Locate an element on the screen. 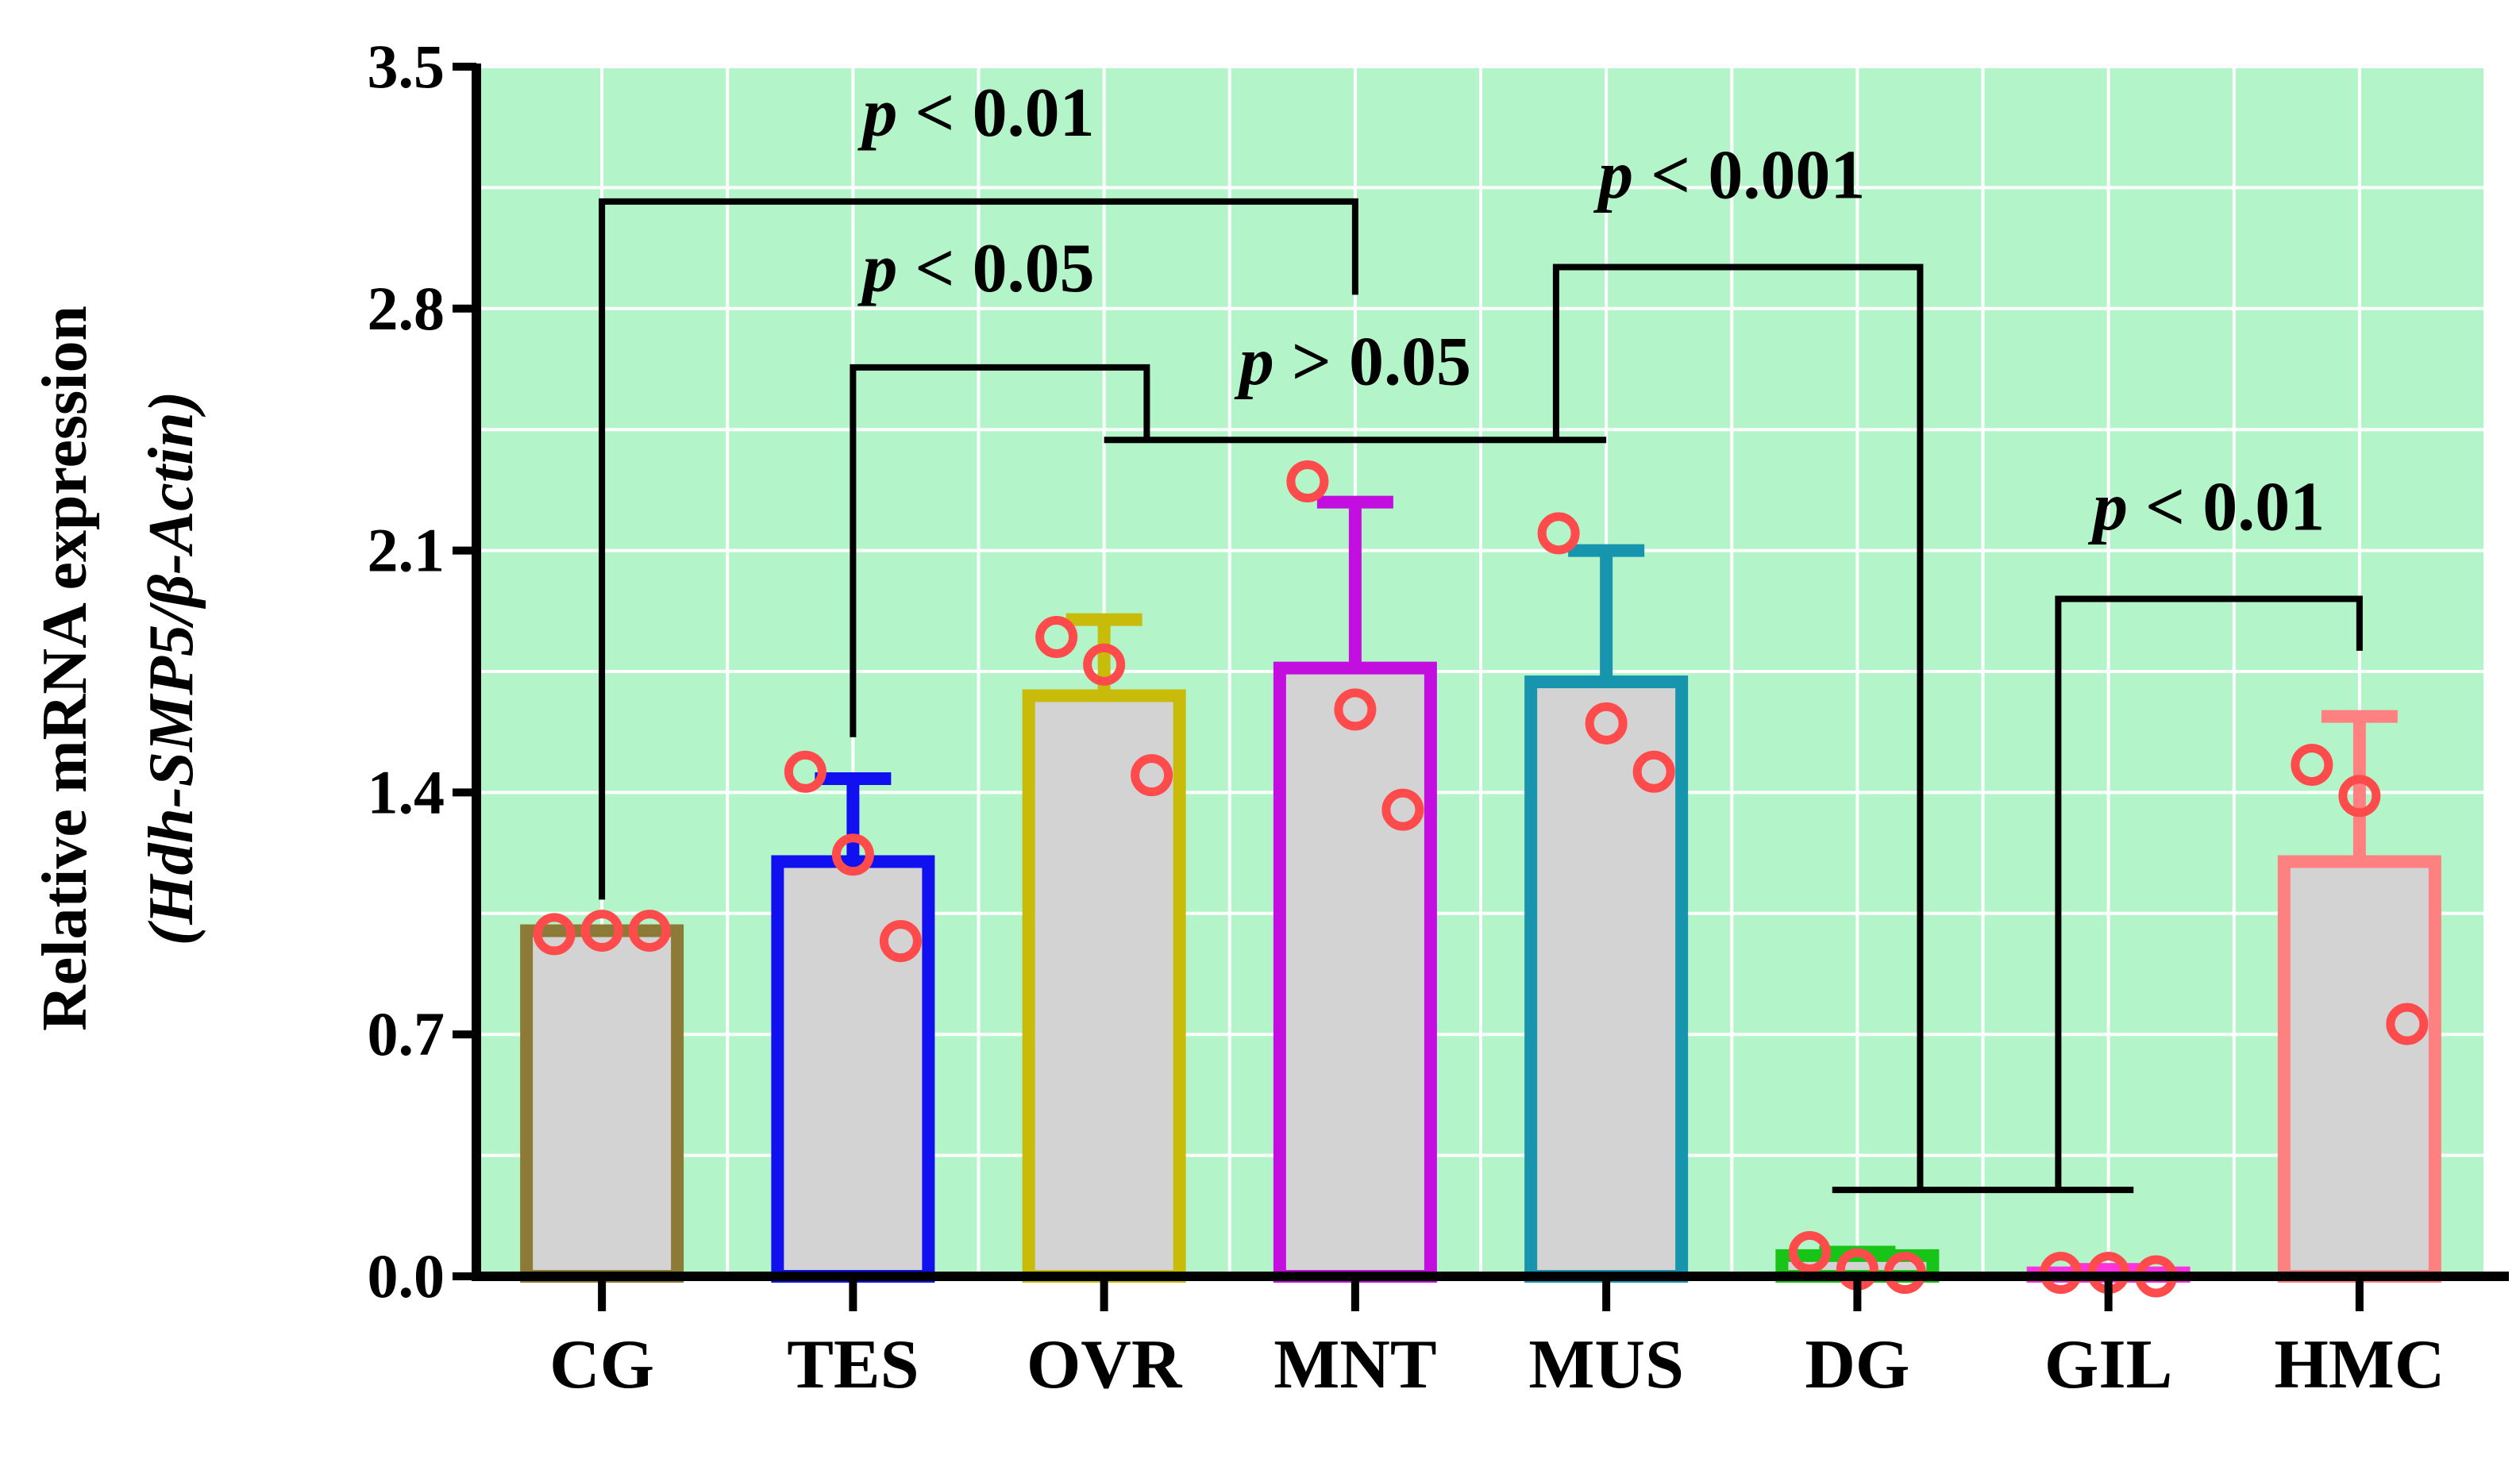 This screenshot has height=1470, width=2520. y-tick-label: 0.7 is located at coordinates (406, 1033).